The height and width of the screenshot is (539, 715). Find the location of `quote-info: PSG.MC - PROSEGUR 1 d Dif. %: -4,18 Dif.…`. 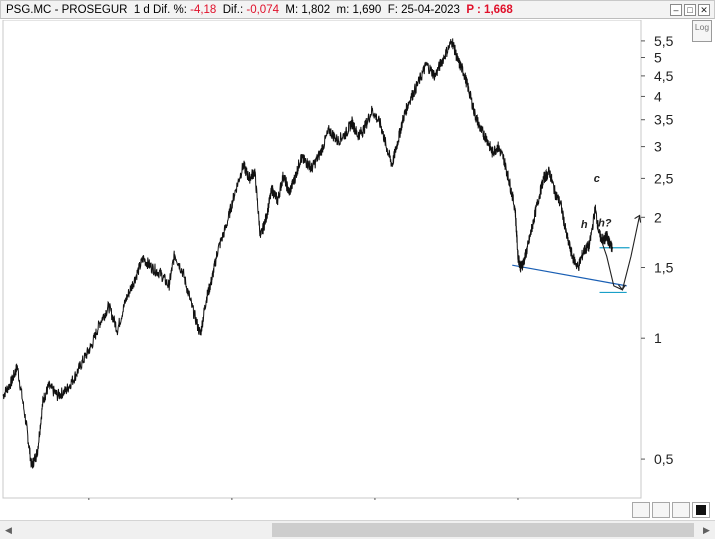

quote-info: PSG.MC - PROSEGUR 1 d Dif. %: -4,18 Dif.… is located at coordinates (259, 10).